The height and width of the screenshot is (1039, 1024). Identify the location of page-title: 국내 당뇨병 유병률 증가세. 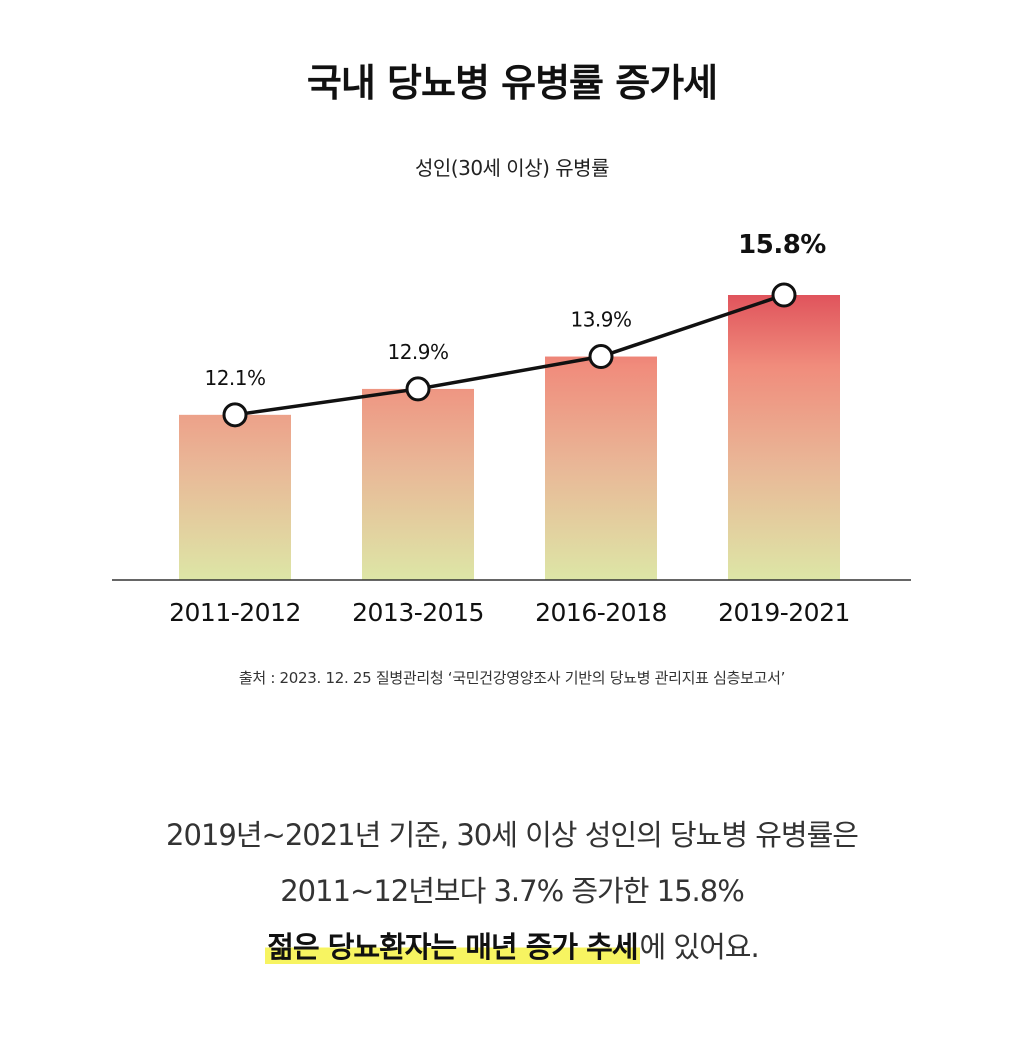
(512, 83).